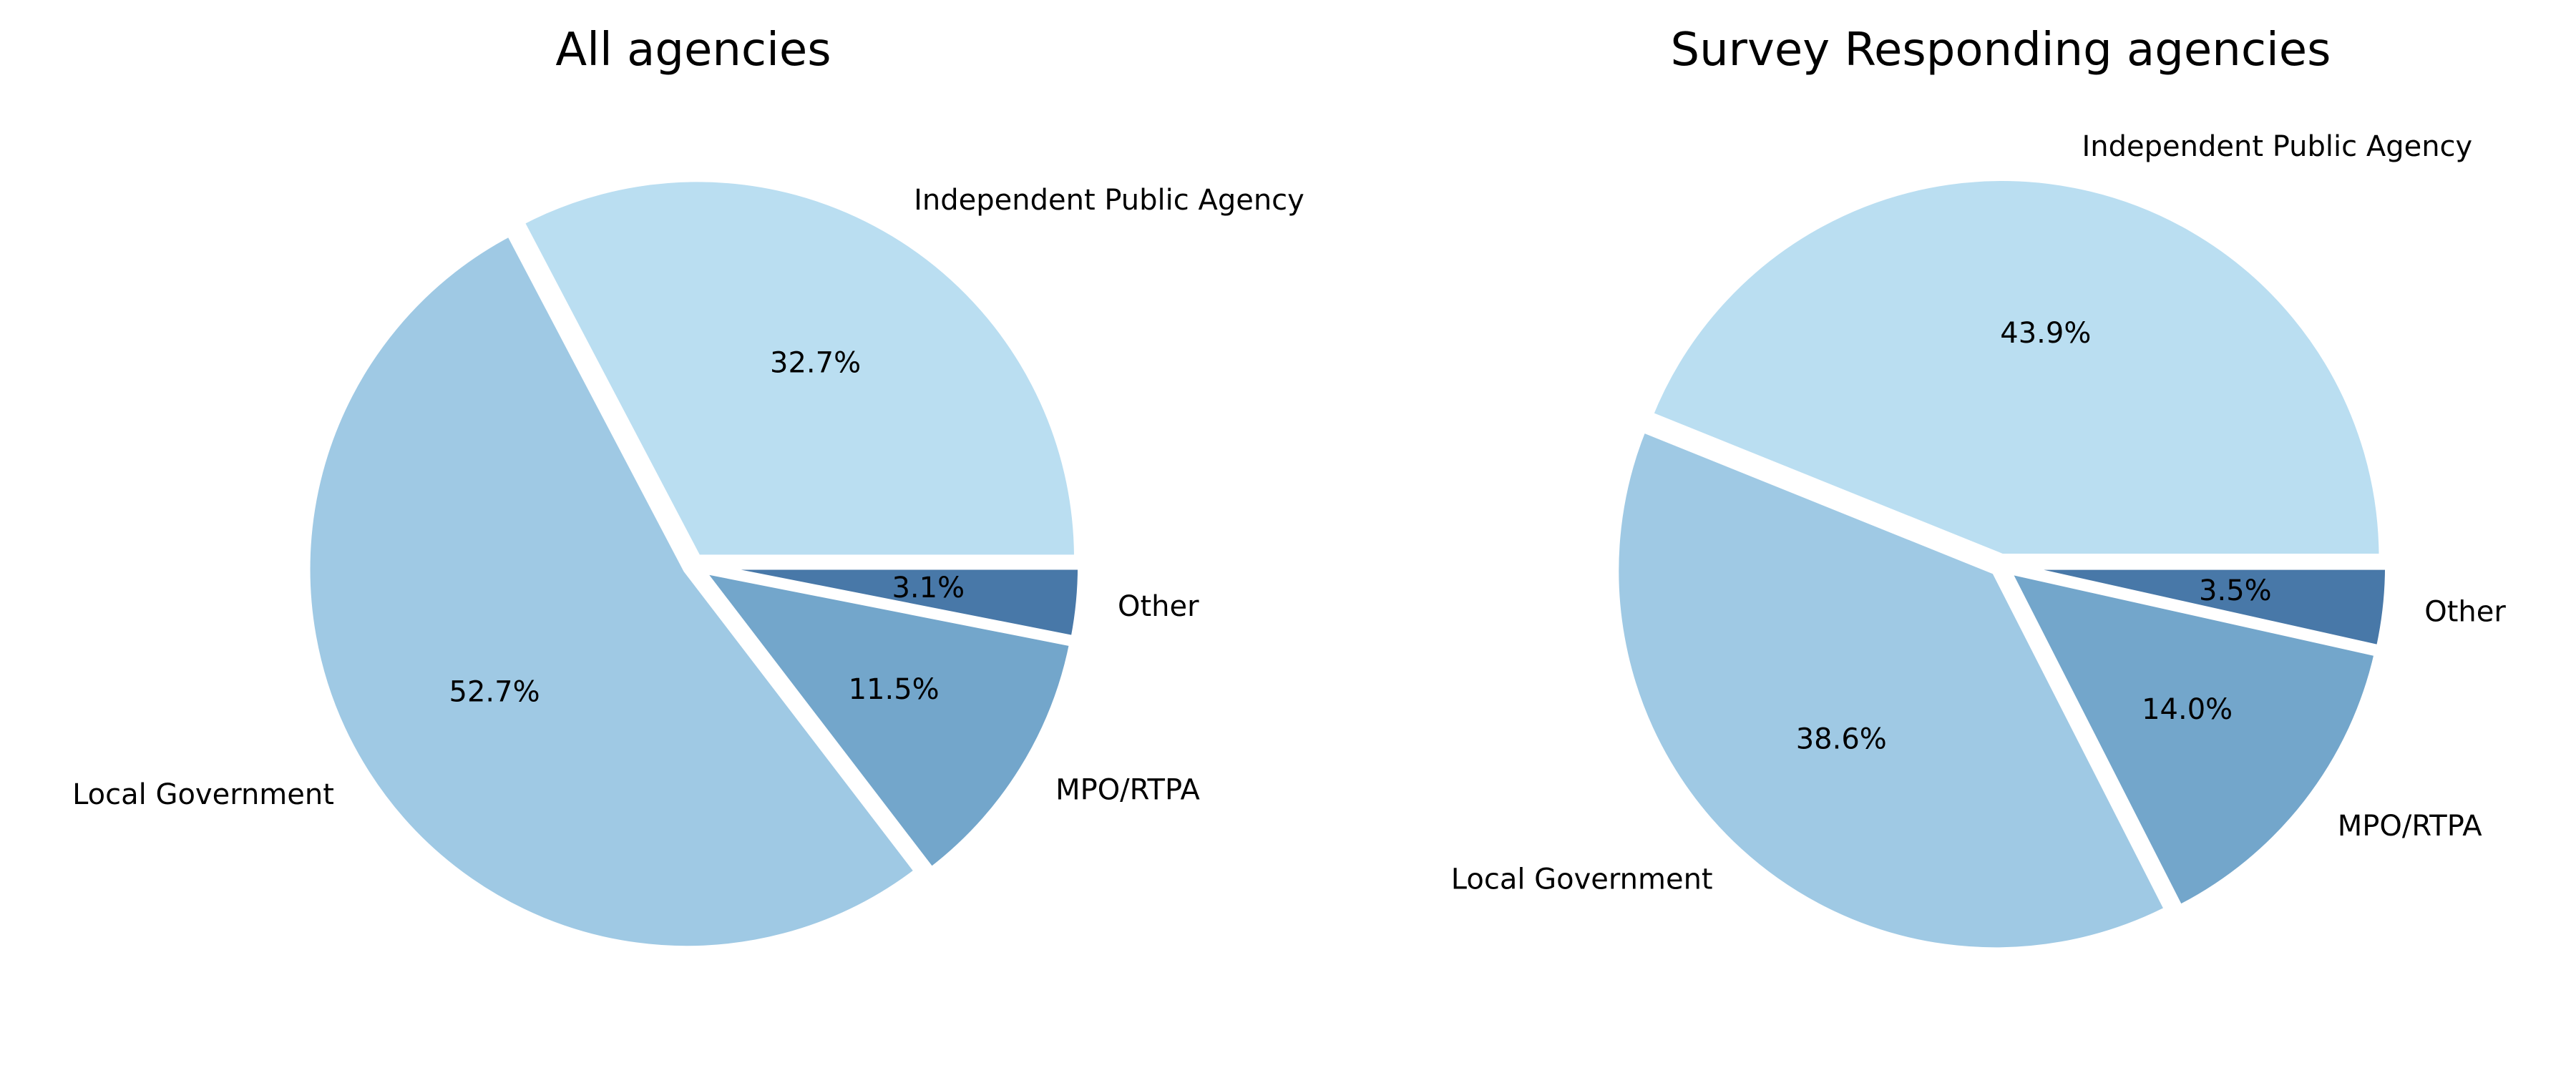 The image size is (2576, 1073). I want to click on slice-percentage-label: 11.5%, so click(894, 689).